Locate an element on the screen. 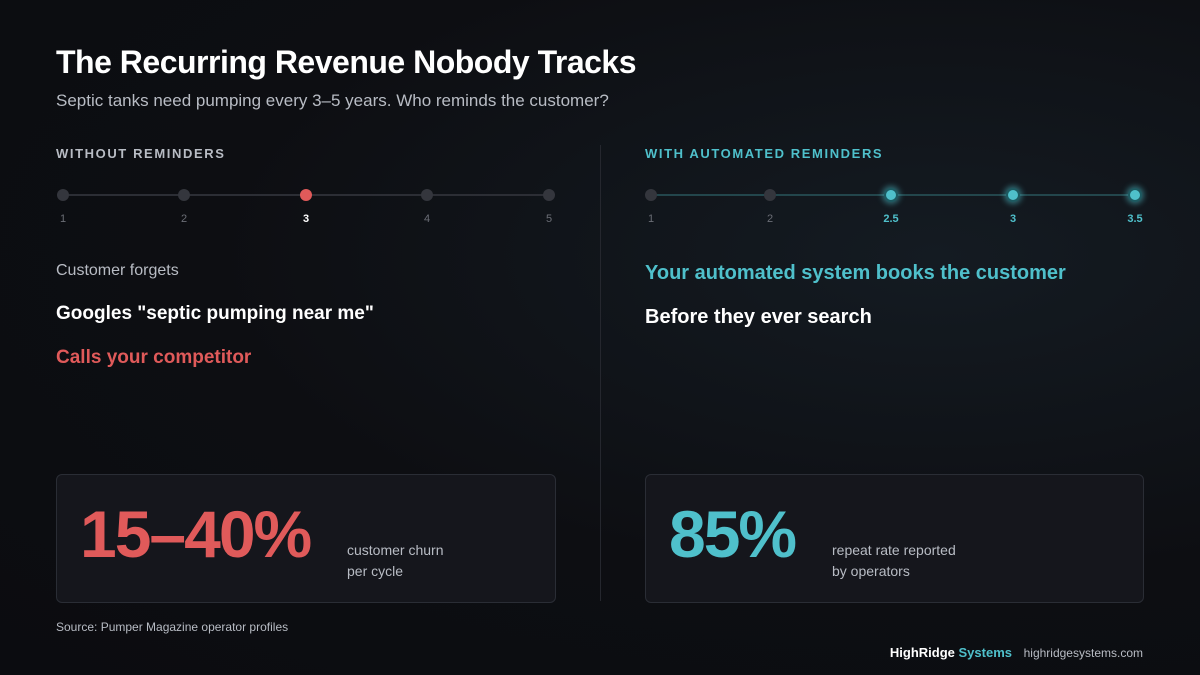  timeline-label: 5 is located at coordinates (549, 219).